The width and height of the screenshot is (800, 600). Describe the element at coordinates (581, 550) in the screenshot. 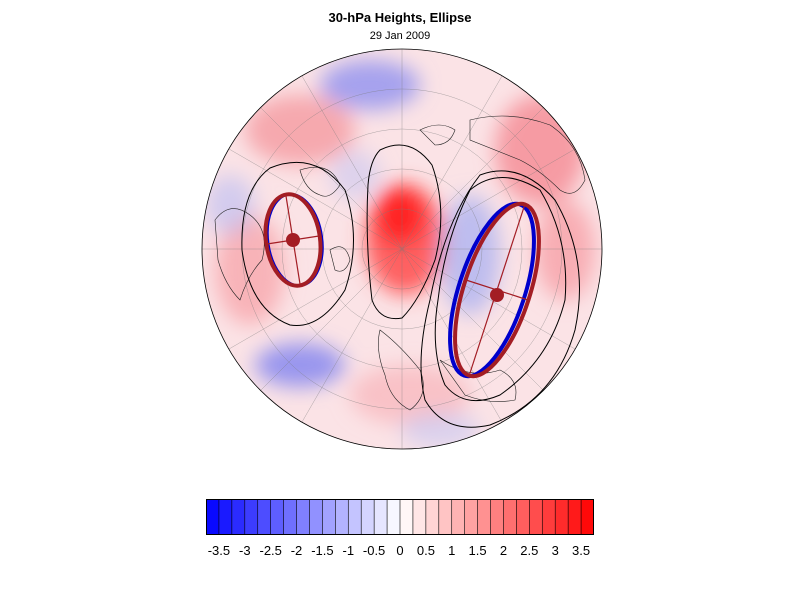

I see `colorbar-tick-label: 3.5` at that location.